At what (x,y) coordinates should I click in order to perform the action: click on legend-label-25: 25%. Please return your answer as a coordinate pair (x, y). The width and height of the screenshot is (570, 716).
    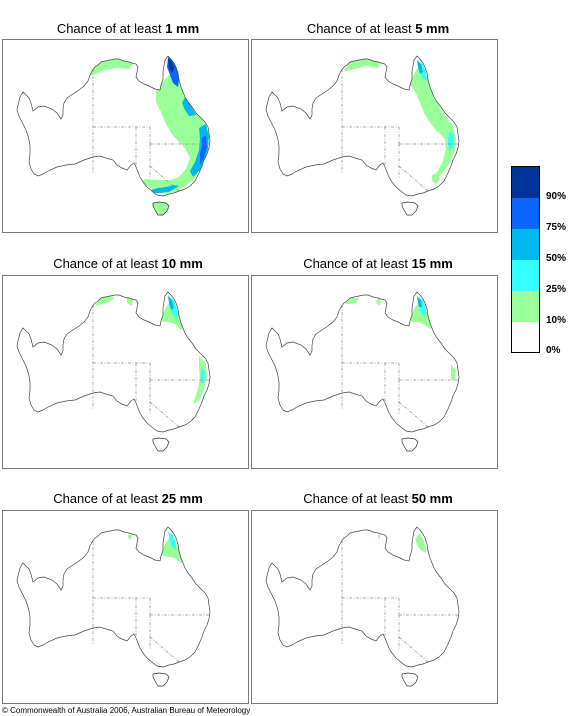
    Looking at the image, I should click on (556, 289).